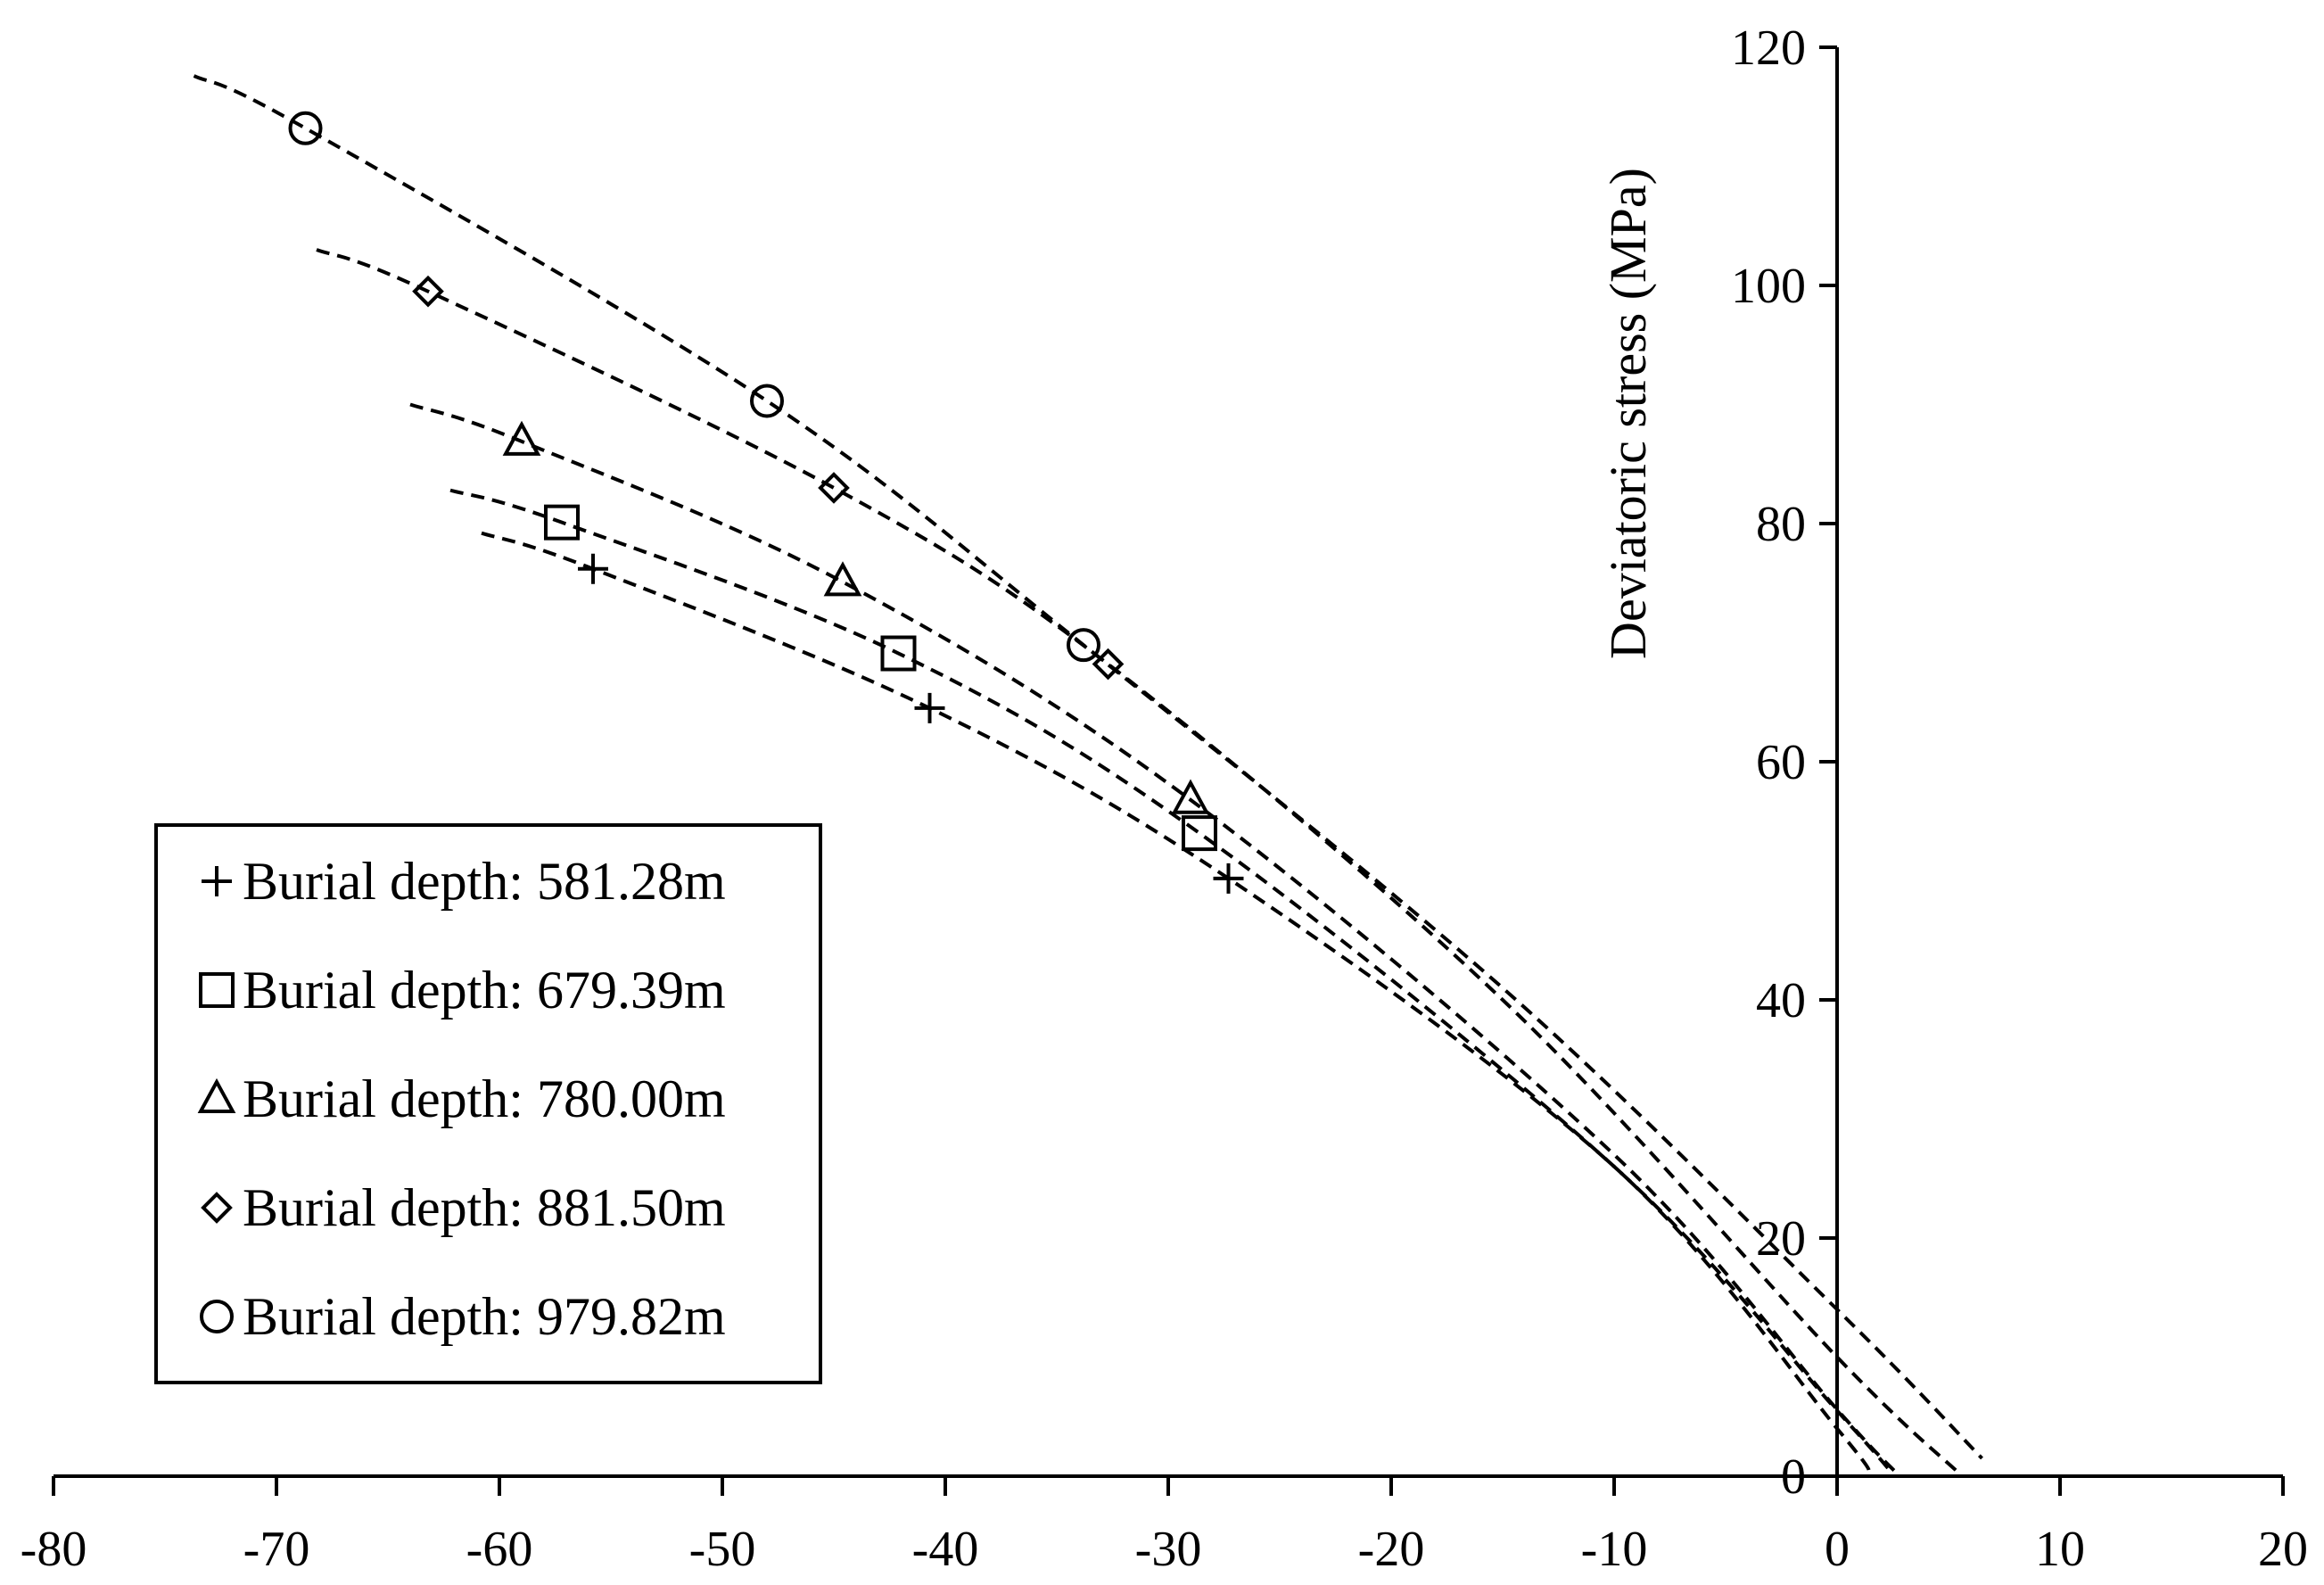 The width and height of the screenshot is (2324, 1585). What do you see at coordinates (1768, 286) in the screenshot?
I see `y-tick-label: 100` at bounding box center [1768, 286].